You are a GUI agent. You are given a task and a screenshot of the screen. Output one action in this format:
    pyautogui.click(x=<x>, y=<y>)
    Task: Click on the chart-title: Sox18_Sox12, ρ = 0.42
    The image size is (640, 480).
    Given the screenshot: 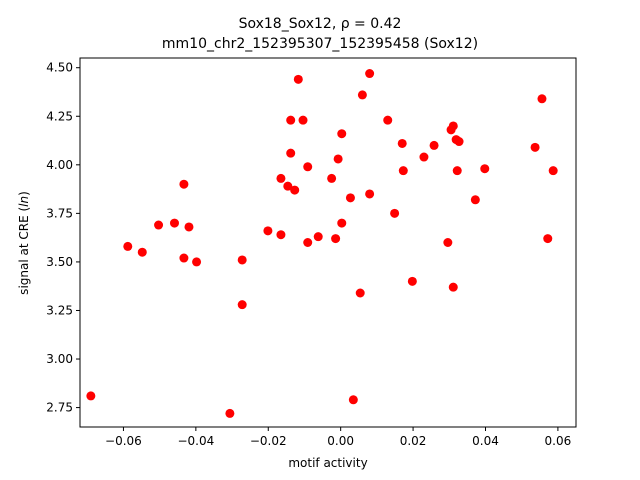 What is the action you would take?
    pyautogui.click(x=320, y=24)
    